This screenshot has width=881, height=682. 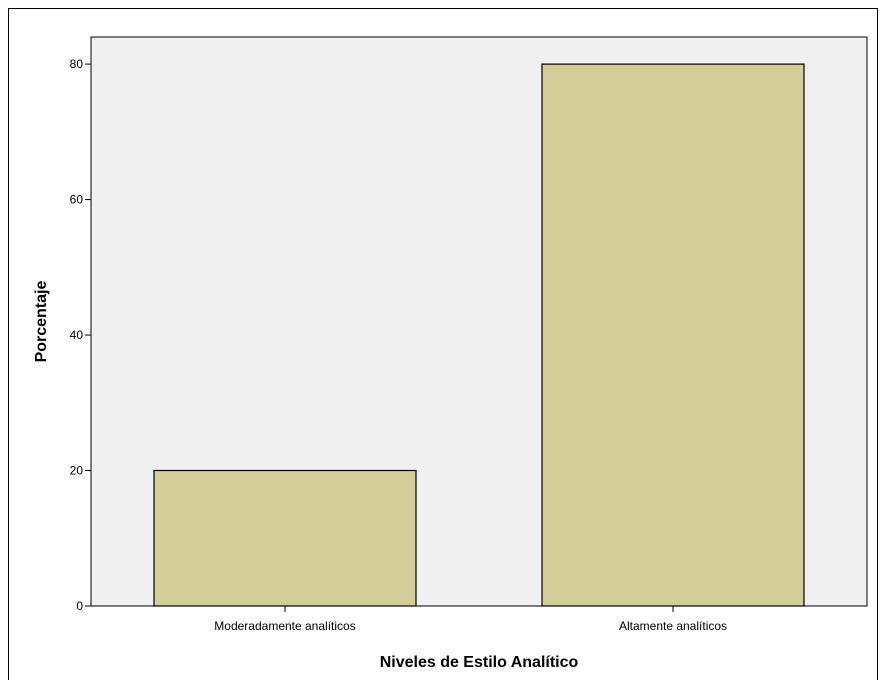 What do you see at coordinates (41, 321) in the screenshot?
I see `y-axis-title: Porcentaje` at bounding box center [41, 321].